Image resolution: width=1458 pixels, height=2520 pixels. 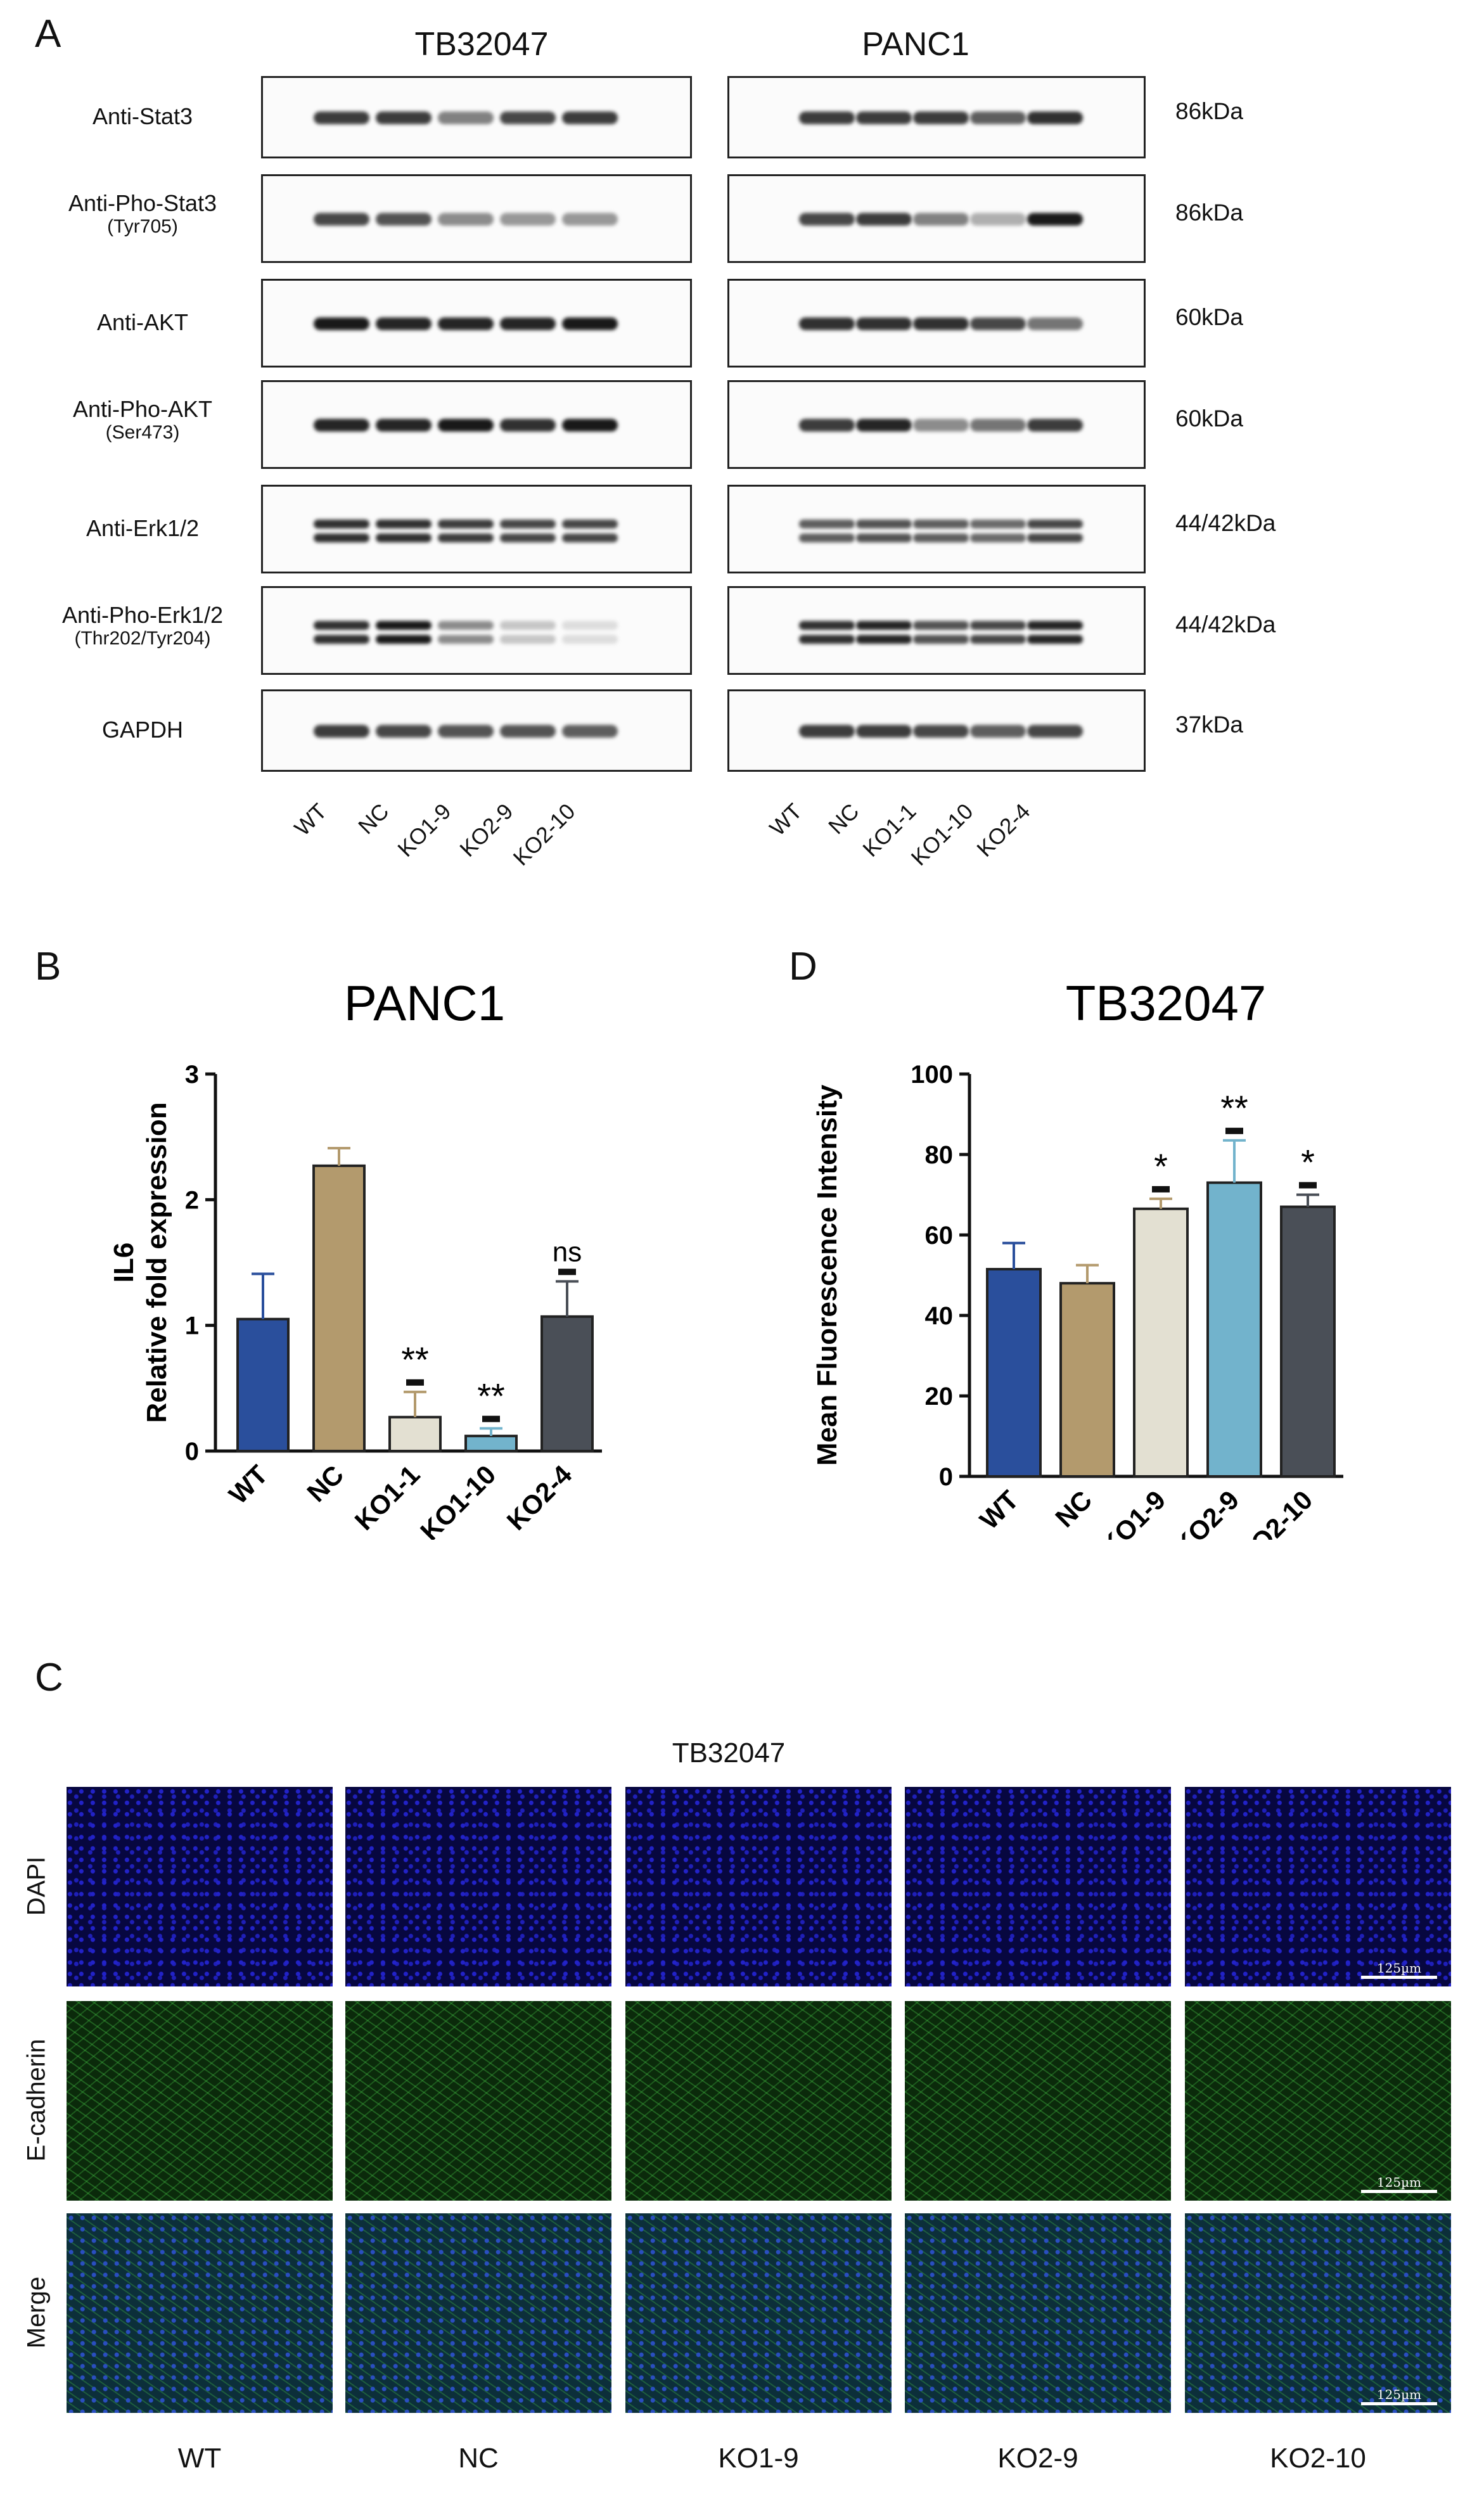 What do you see at coordinates (803, 966) in the screenshot?
I see `panel-letter-d: D` at bounding box center [803, 966].